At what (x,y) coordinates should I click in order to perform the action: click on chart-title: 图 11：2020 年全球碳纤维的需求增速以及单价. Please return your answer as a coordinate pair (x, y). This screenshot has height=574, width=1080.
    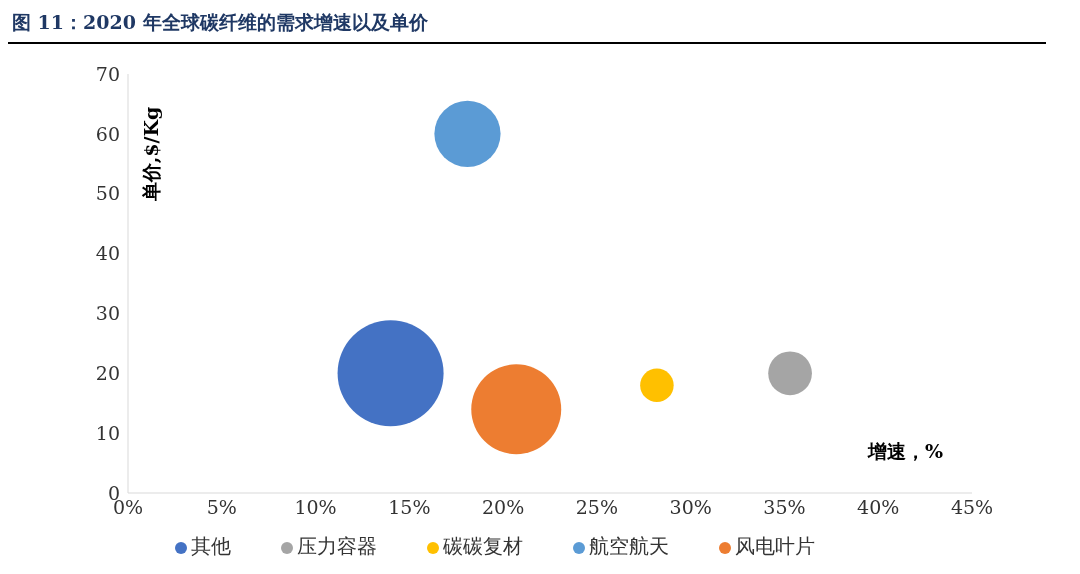
    Looking at the image, I should click on (527, 26).